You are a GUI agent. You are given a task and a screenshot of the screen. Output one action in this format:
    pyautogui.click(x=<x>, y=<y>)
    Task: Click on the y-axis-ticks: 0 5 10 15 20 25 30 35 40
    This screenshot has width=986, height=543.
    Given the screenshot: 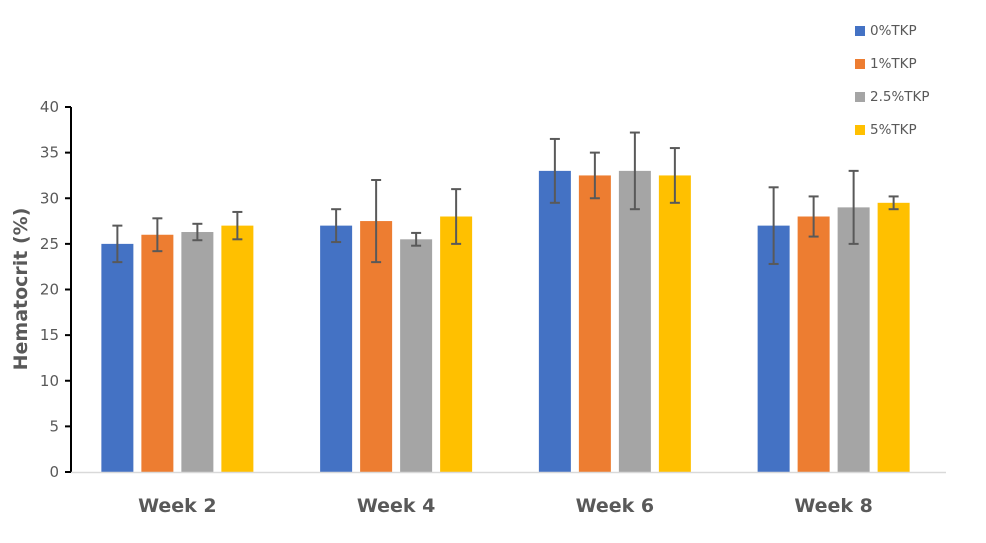 What is the action you would take?
    pyautogui.click(x=55, y=289)
    